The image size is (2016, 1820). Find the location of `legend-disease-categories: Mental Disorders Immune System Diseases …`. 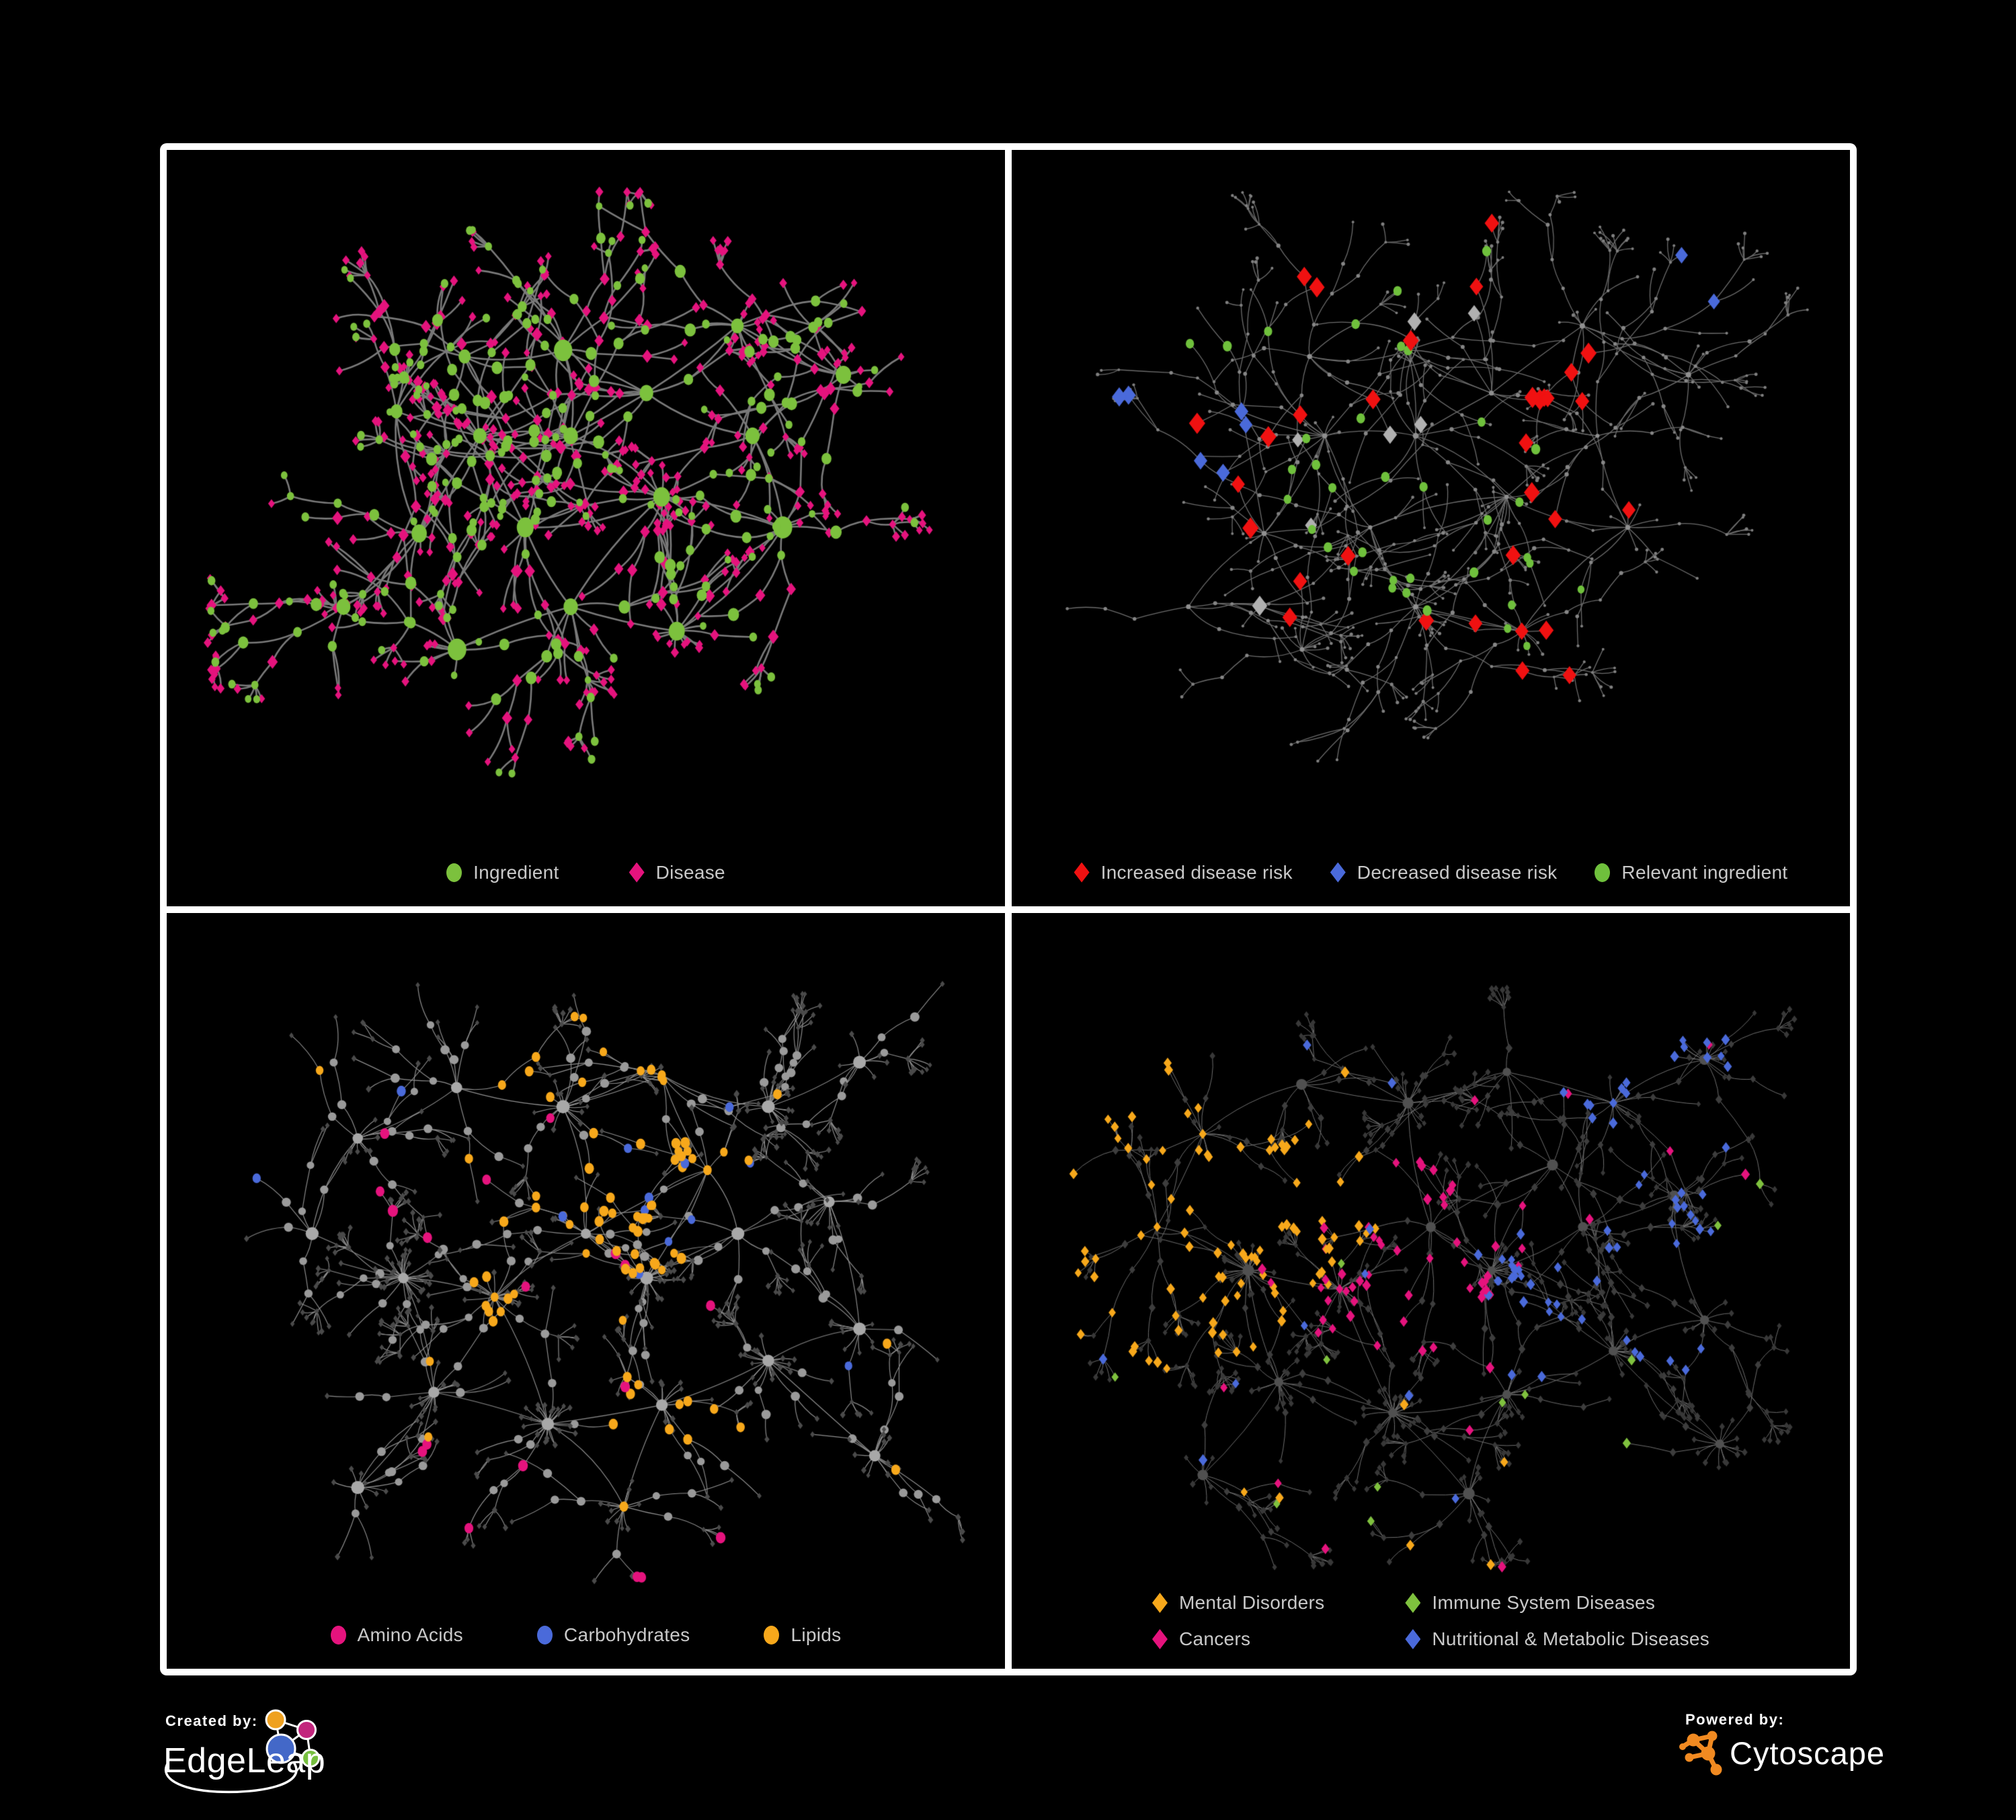

legend-disease-categories: Mental Disorders Immune System Diseases … is located at coordinates (1431, 1621).